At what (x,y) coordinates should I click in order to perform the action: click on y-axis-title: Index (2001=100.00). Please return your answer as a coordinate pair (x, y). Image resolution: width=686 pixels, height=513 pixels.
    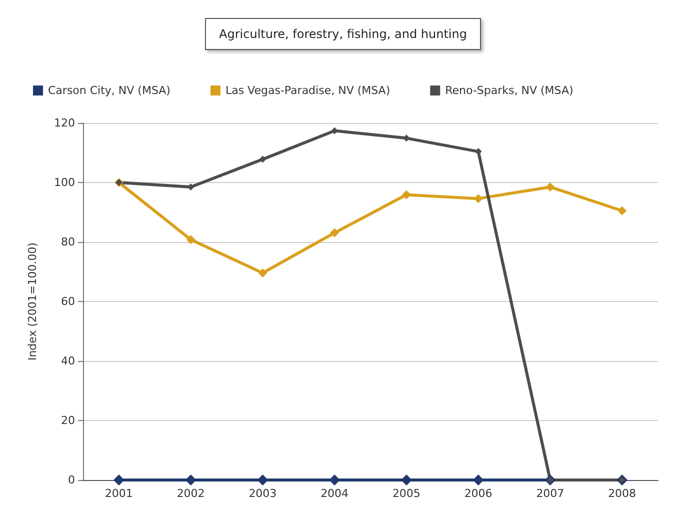
    Looking at the image, I should click on (32, 301).